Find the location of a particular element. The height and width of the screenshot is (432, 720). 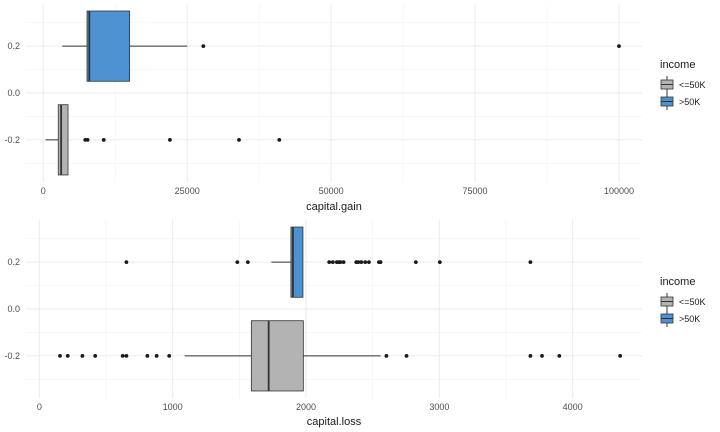

x-tick-label: 100000 is located at coordinates (619, 191).